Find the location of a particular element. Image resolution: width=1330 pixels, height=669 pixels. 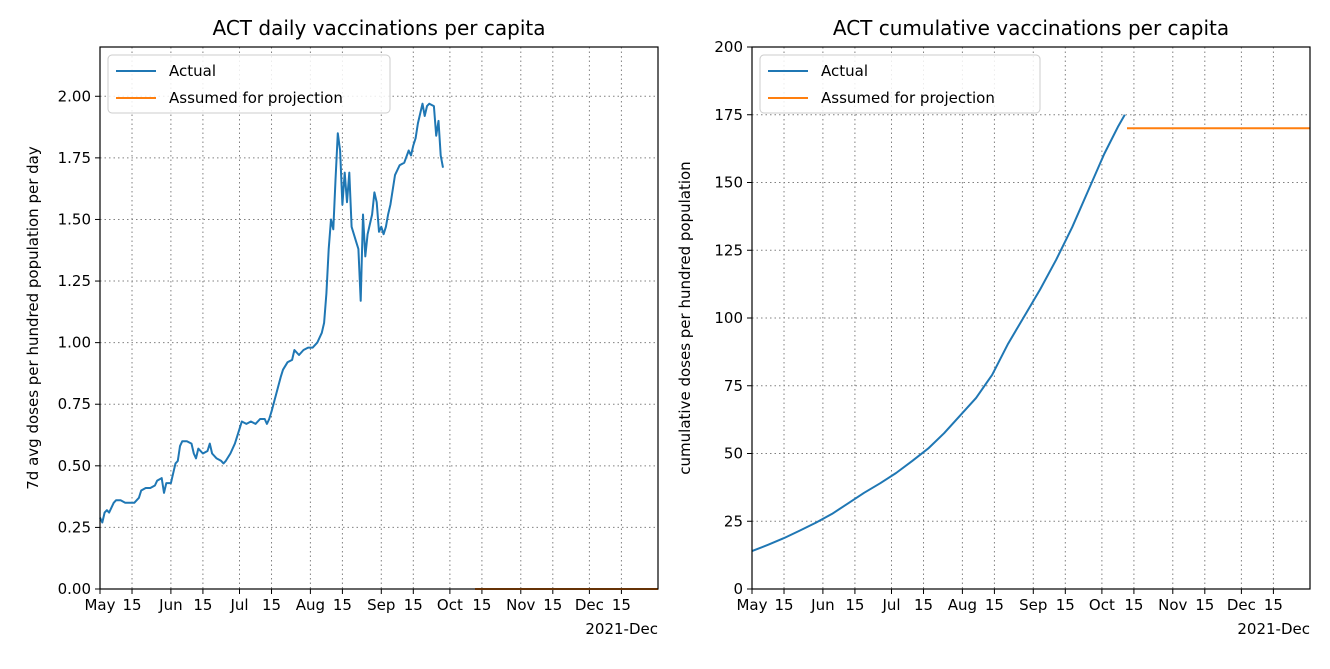

y-tick-label: 0.00 is located at coordinates (74, 589).